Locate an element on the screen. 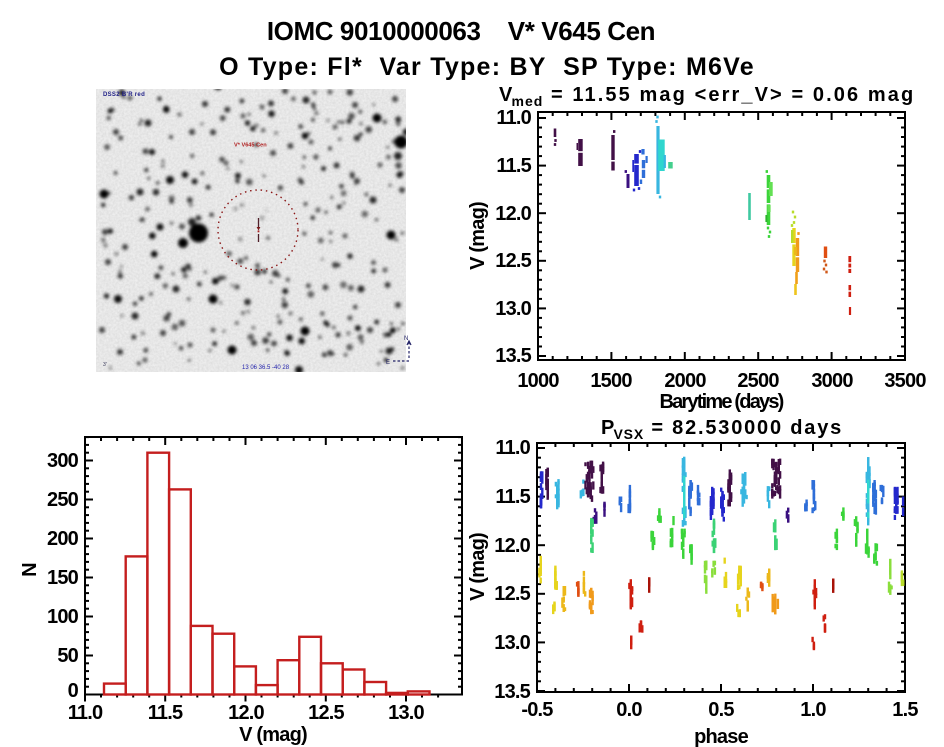  svg-text: 150 is located at coordinates (63, 578).